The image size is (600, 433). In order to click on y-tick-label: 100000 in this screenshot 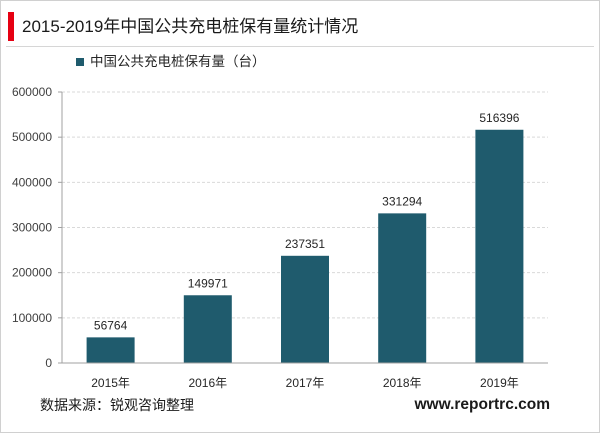, I will do `click(32, 318)`.